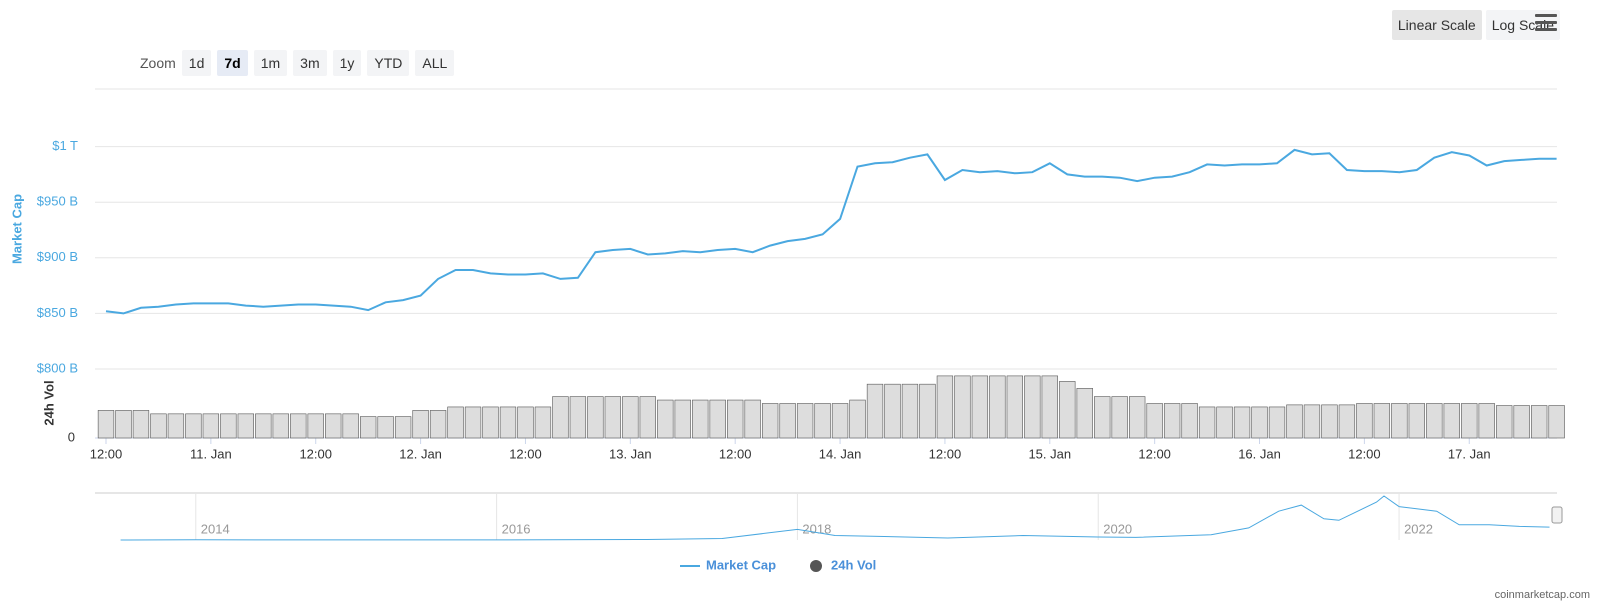 The height and width of the screenshot is (607, 1600). Describe the element at coordinates (1557, 515) in the screenshot. I see `navigator-handle` at that location.